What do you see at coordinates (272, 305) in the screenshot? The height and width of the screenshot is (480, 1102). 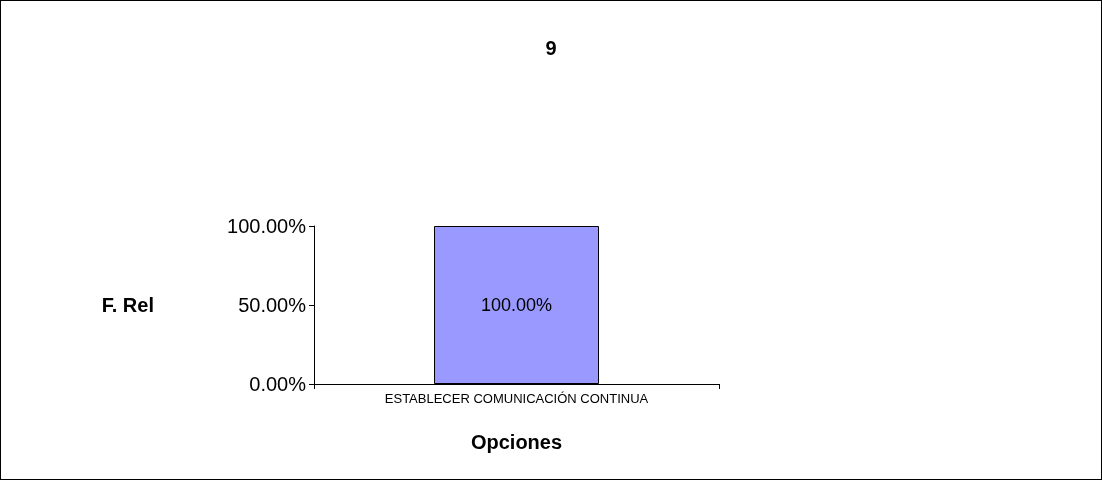 I see `y-tick-label: 50.00%` at bounding box center [272, 305].